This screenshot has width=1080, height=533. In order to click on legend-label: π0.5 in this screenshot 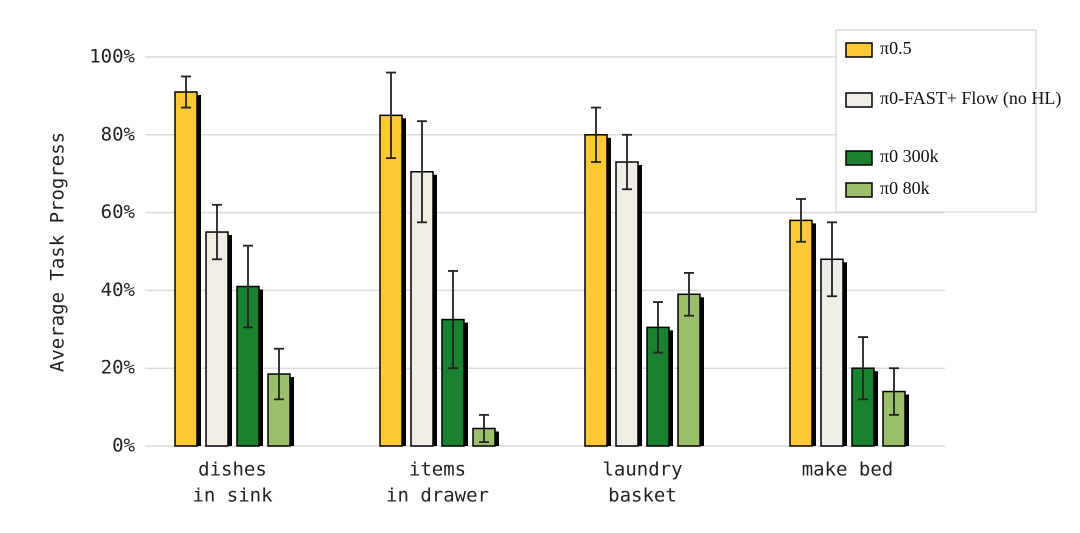, I will do `click(896, 48)`.